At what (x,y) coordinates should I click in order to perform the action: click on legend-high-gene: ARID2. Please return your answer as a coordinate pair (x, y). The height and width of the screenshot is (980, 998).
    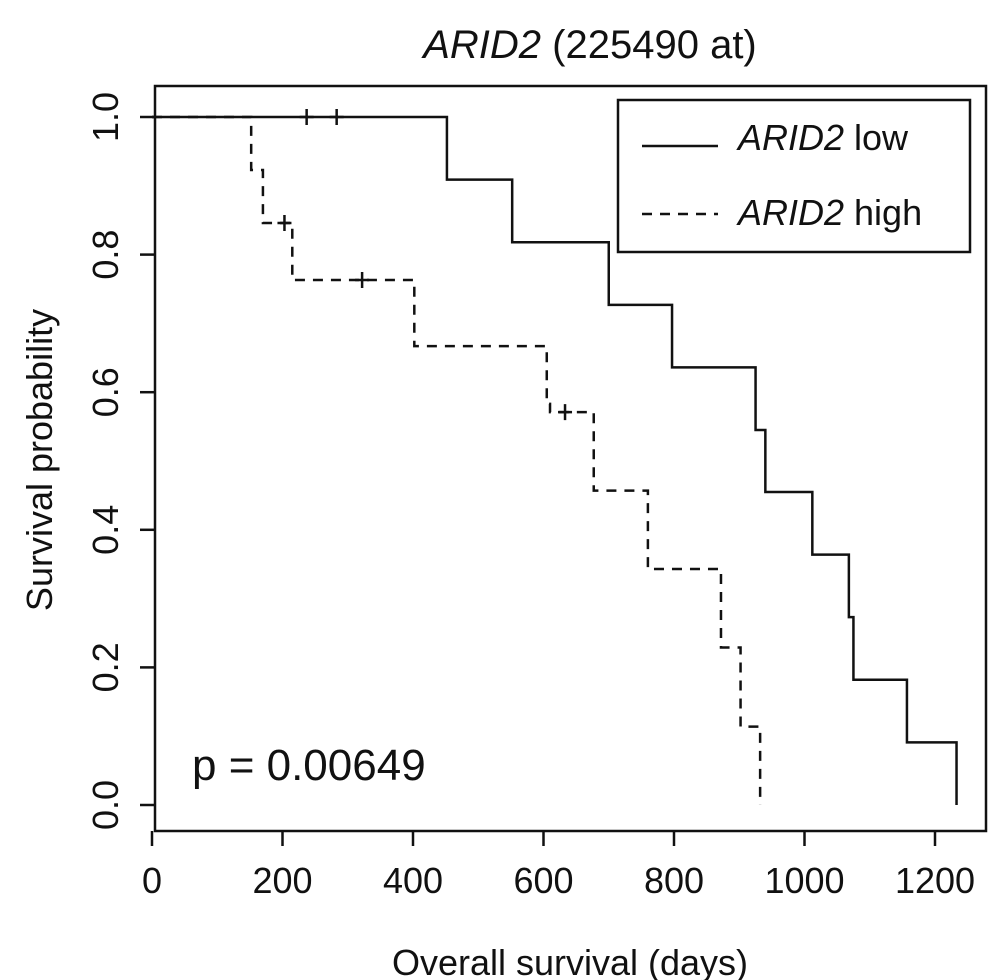
    Looking at the image, I should click on (790, 212).